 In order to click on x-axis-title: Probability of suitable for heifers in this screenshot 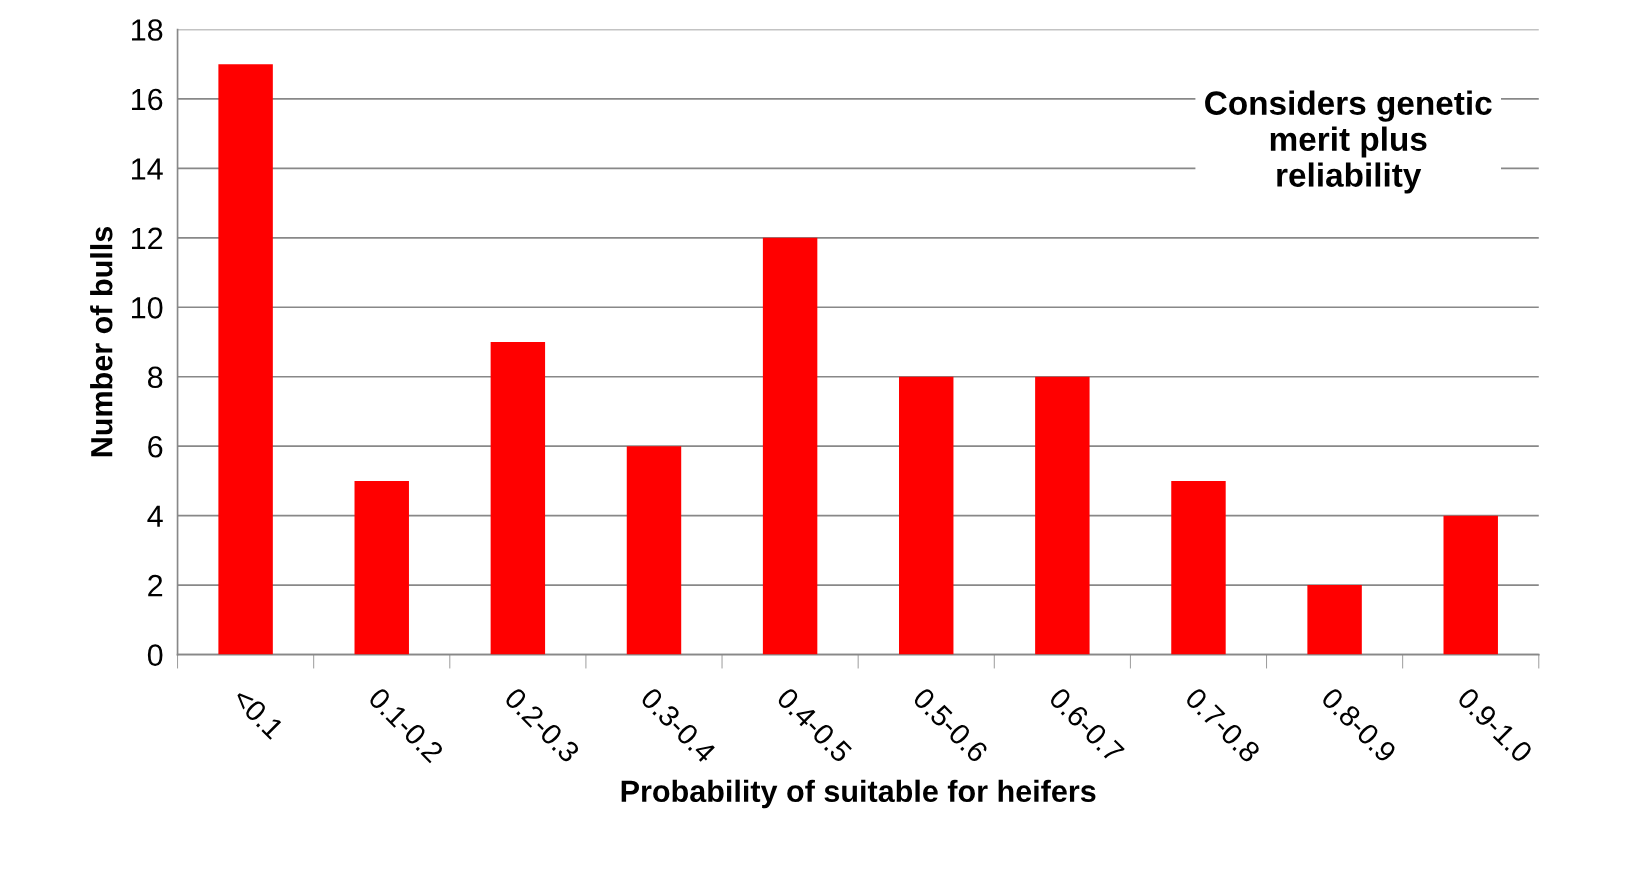, I will do `click(858, 794)`.